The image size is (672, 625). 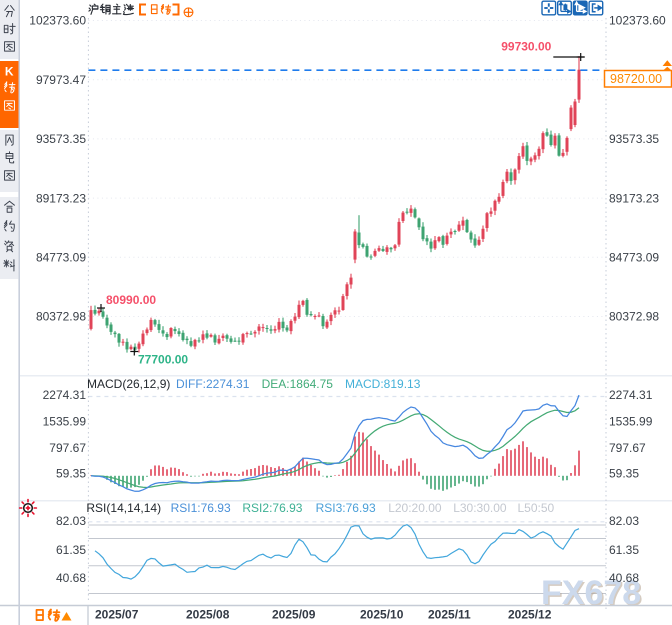 I want to click on svg-text: DEA:1864.75, so click(x=298, y=384).